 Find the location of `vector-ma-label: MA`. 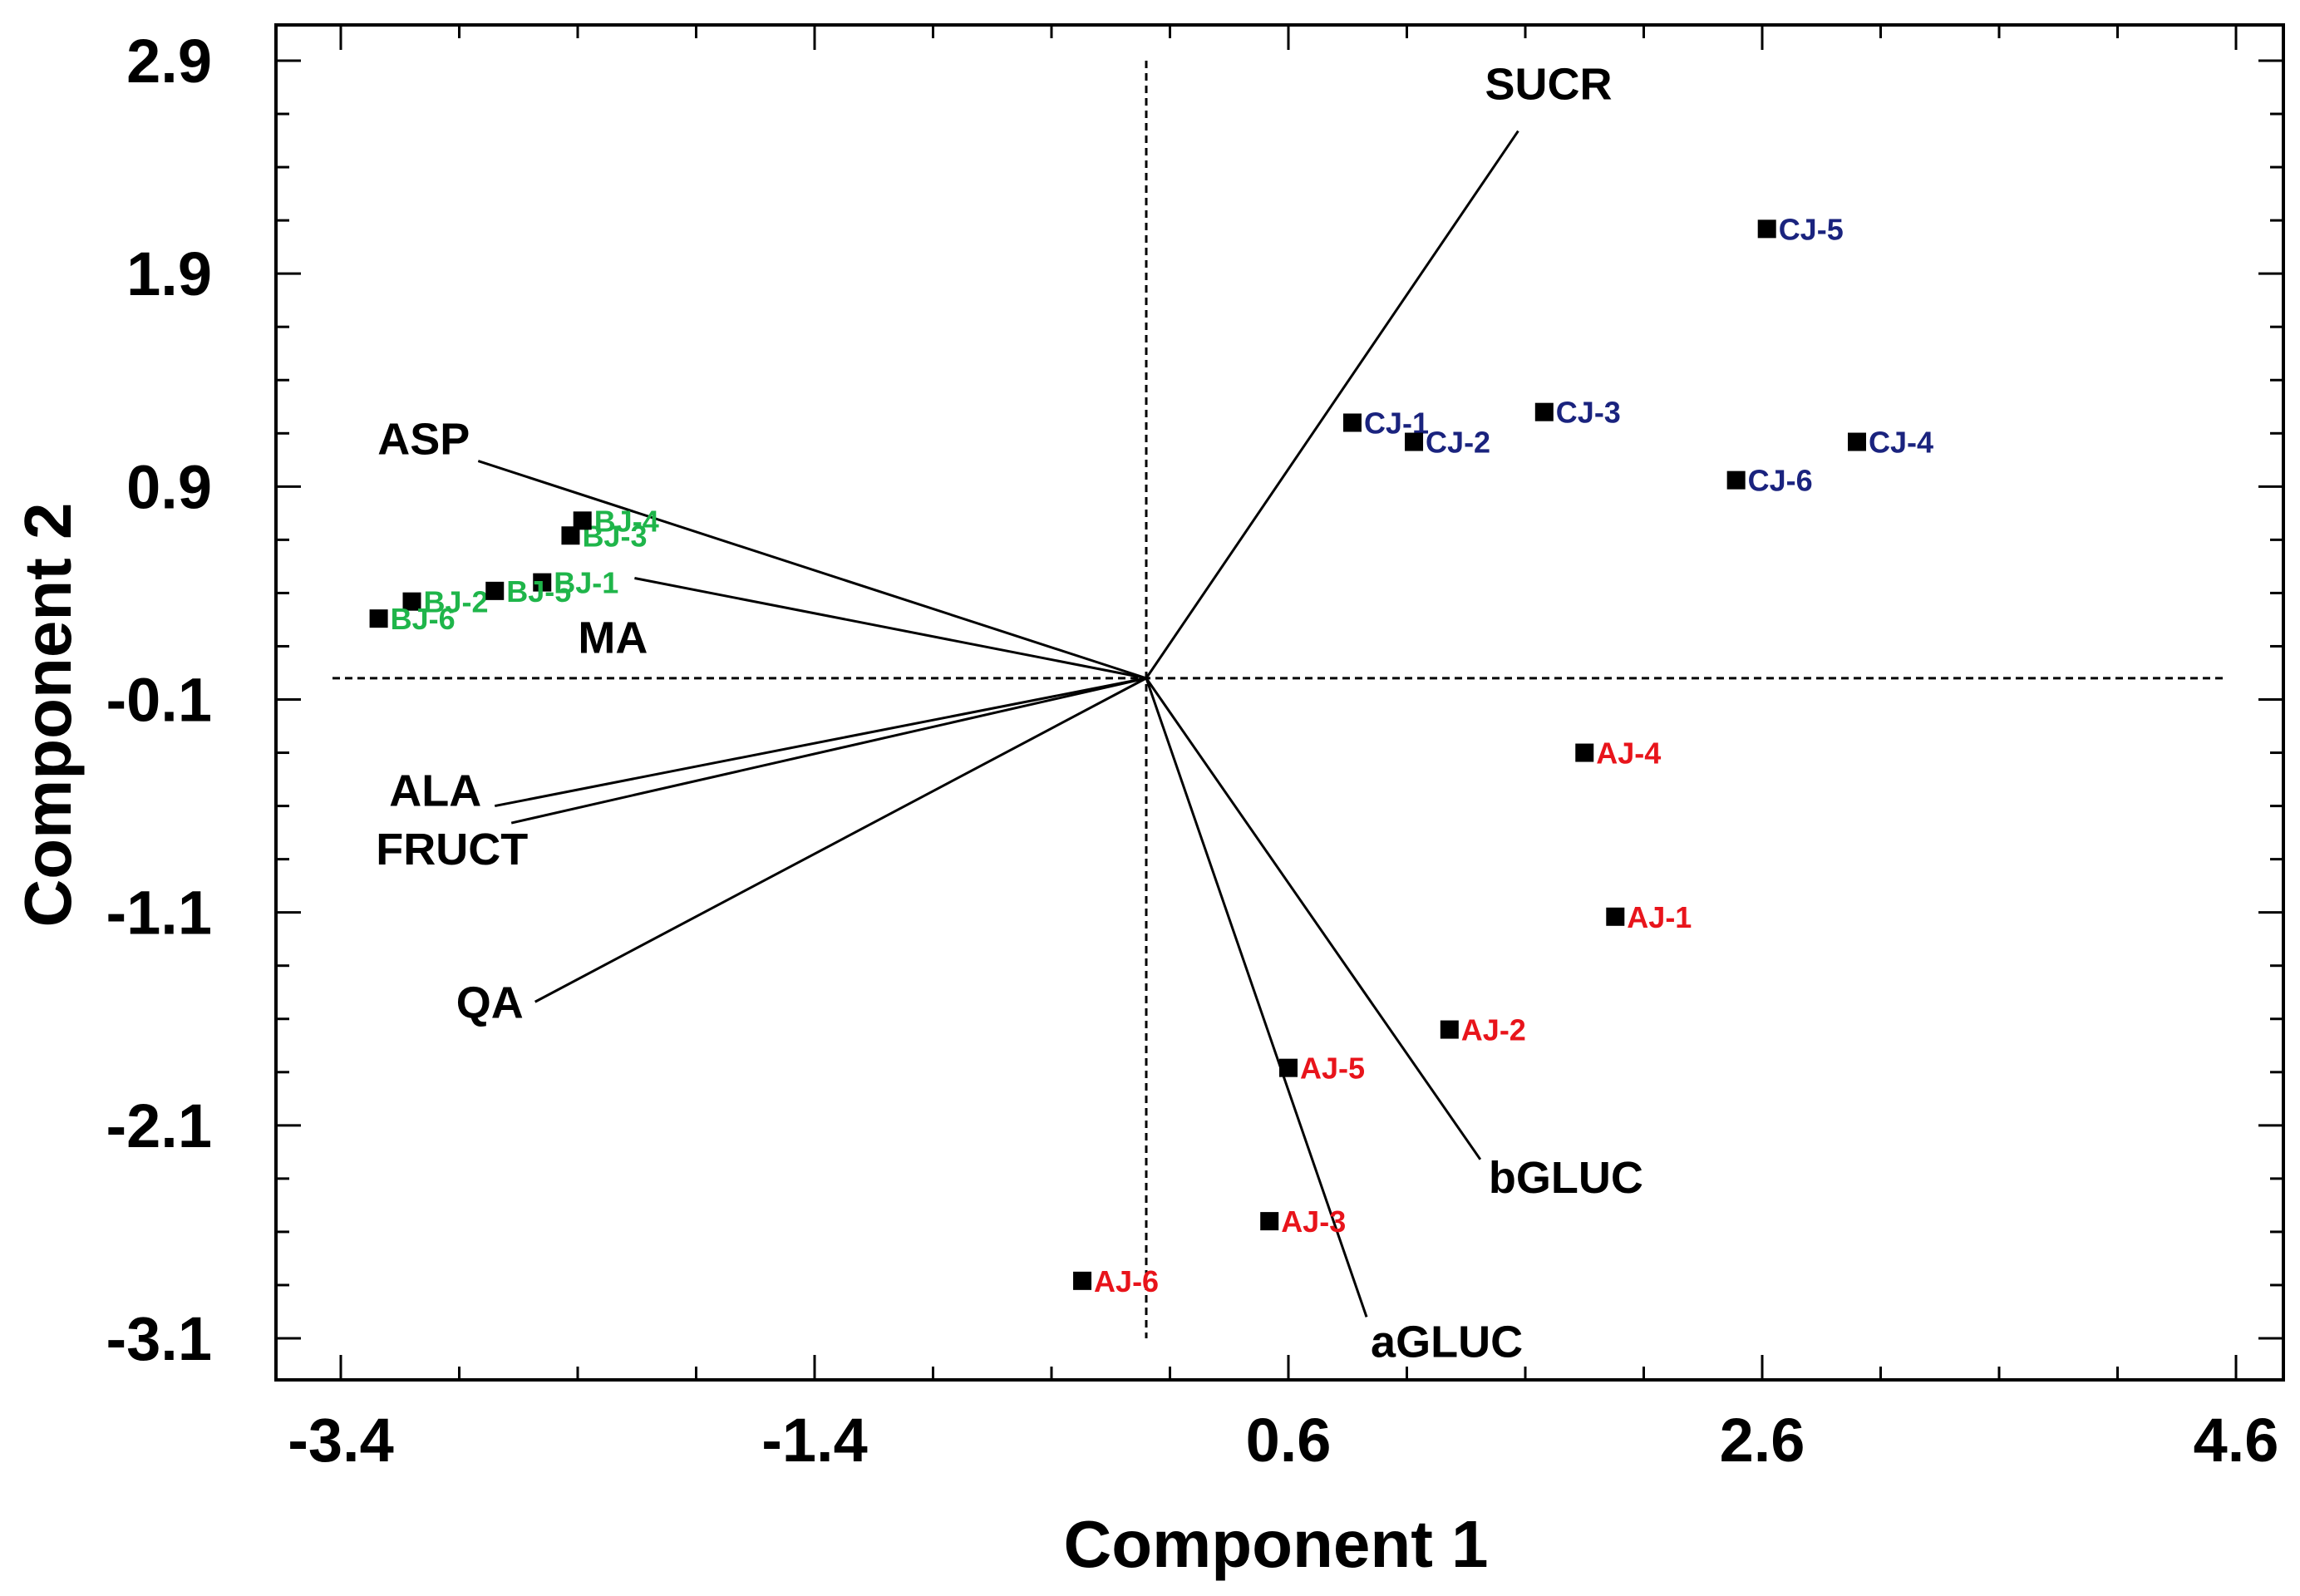

vector-ma-label: MA is located at coordinates (613, 638).